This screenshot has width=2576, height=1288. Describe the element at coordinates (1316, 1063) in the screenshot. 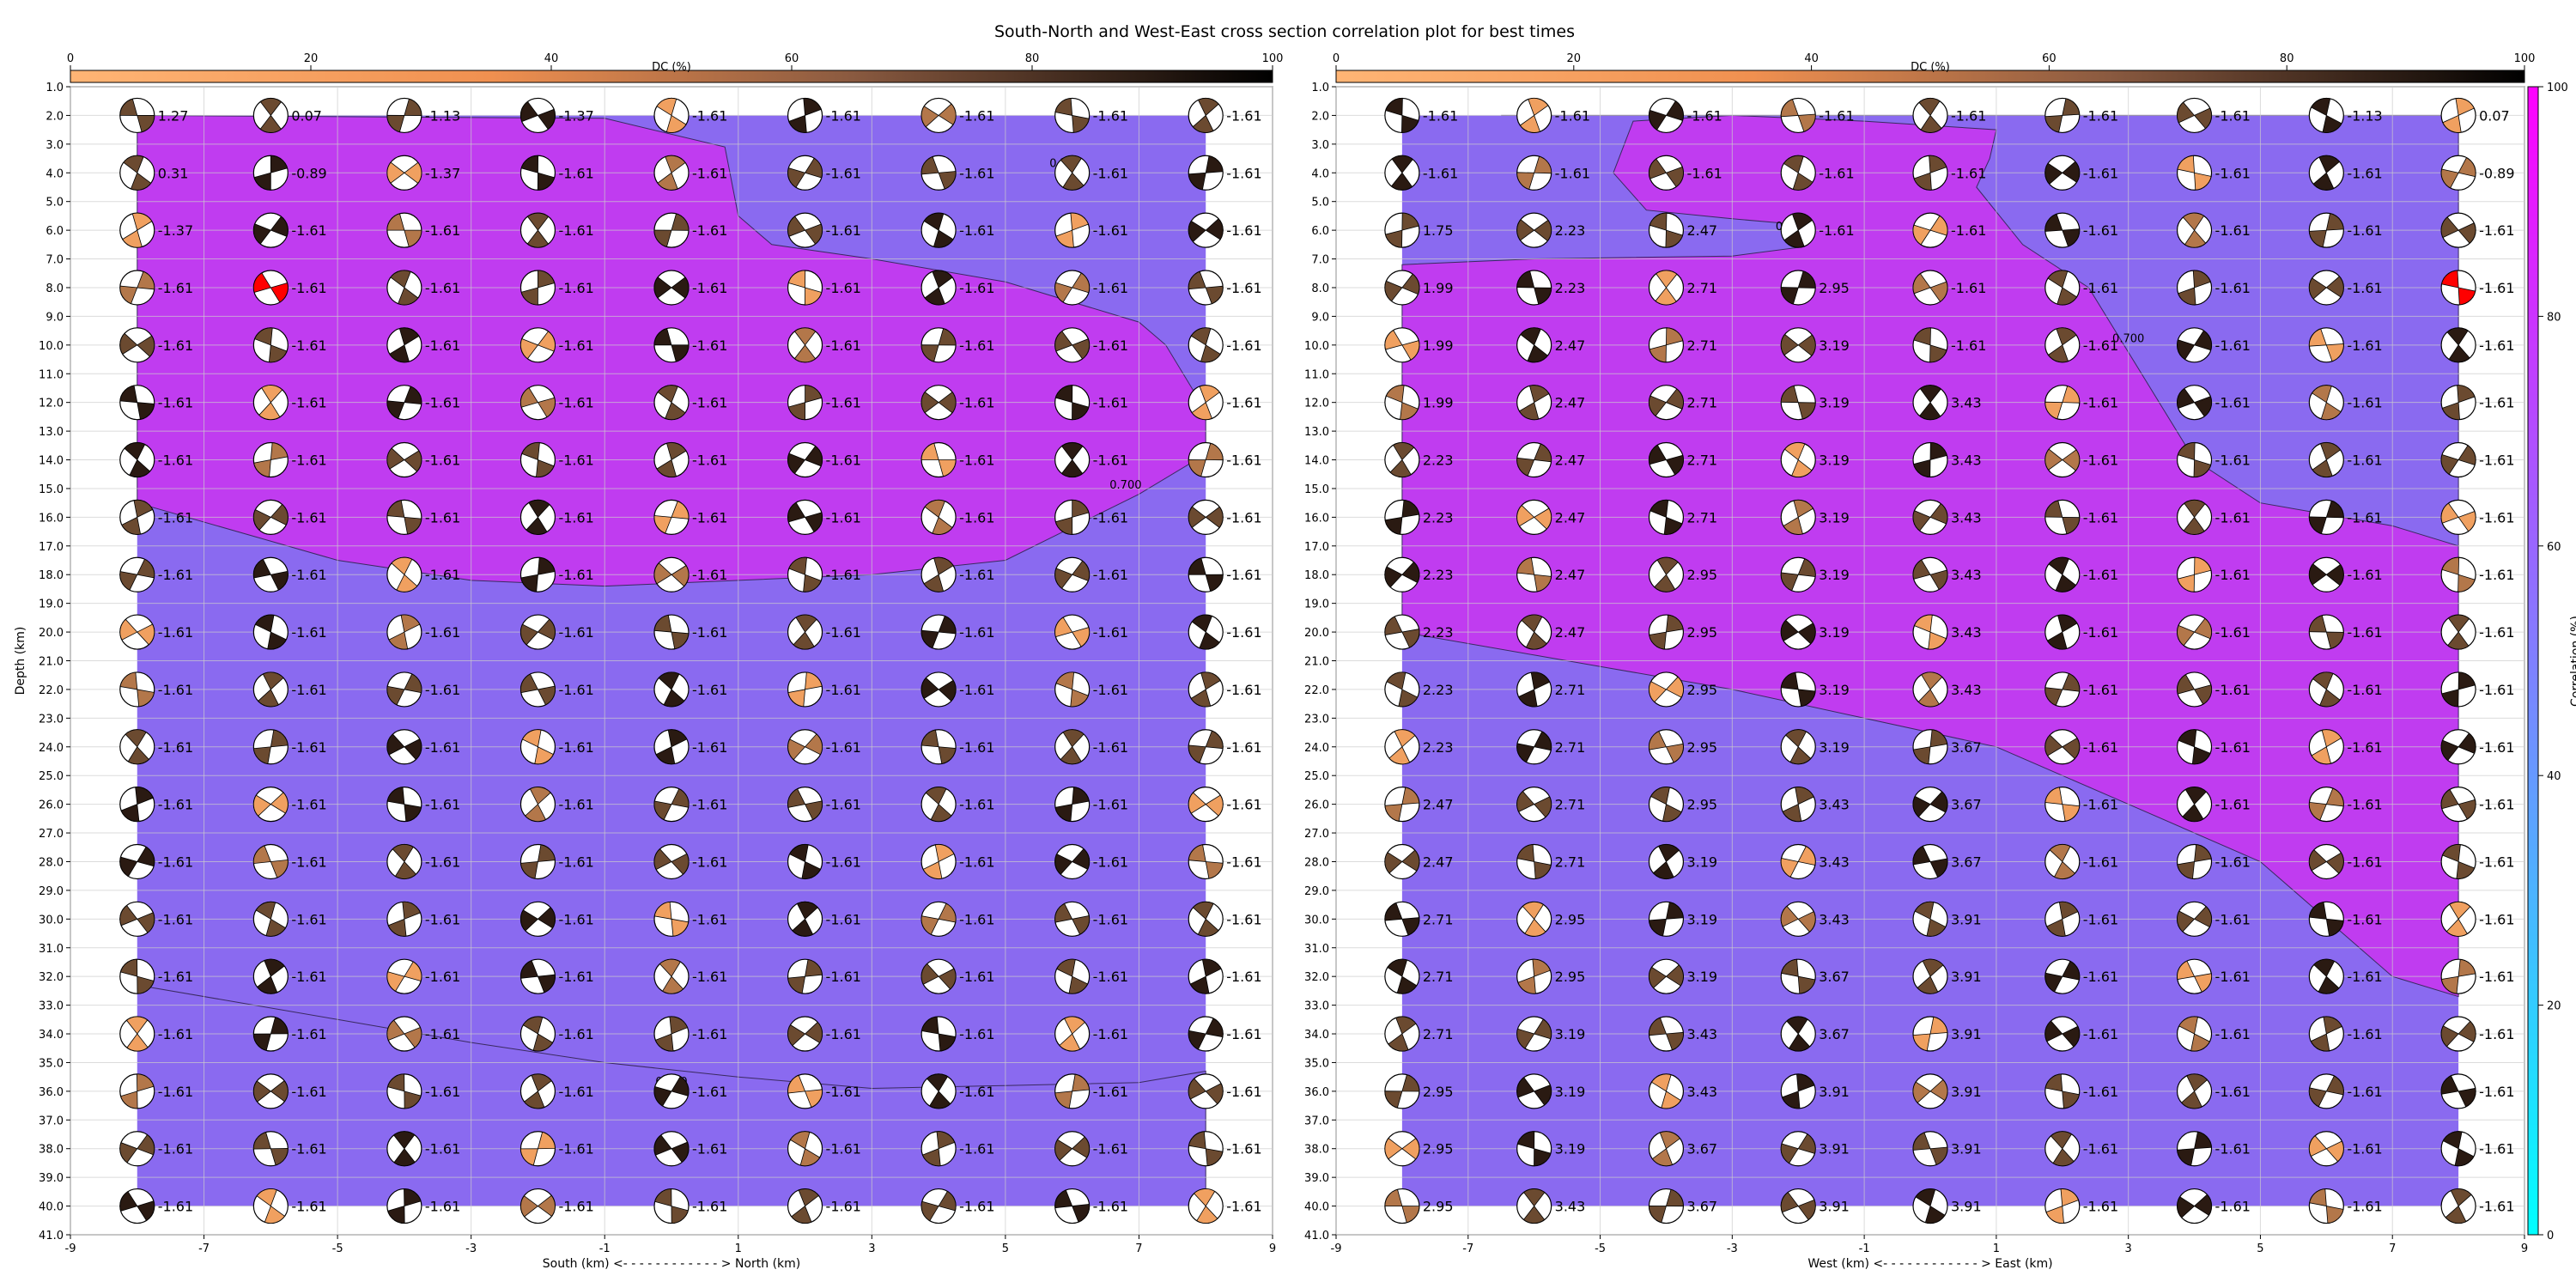

I see `y-tick-label: 35.0` at that location.